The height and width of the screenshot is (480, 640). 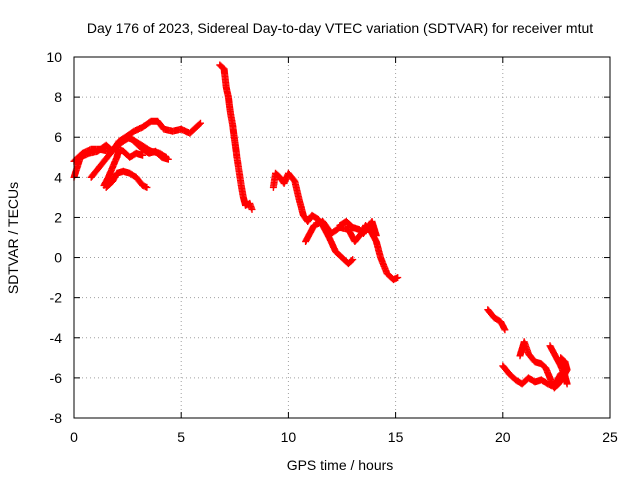 What do you see at coordinates (181, 437) in the screenshot?
I see `x-tick-label: 5` at bounding box center [181, 437].